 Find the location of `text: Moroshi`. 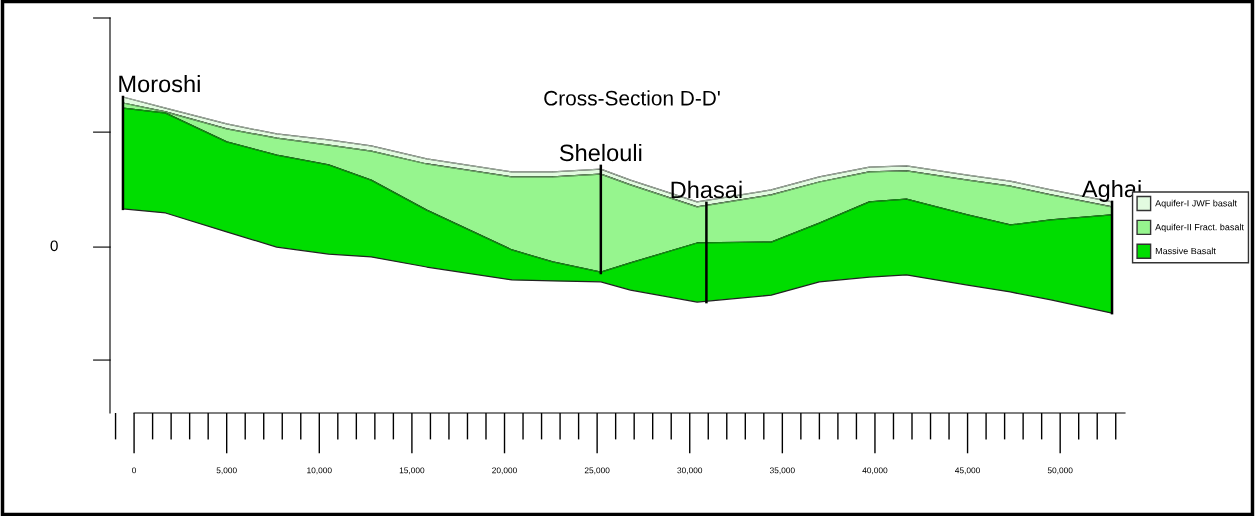

text: Moroshi is located at coordinates (159, 83).